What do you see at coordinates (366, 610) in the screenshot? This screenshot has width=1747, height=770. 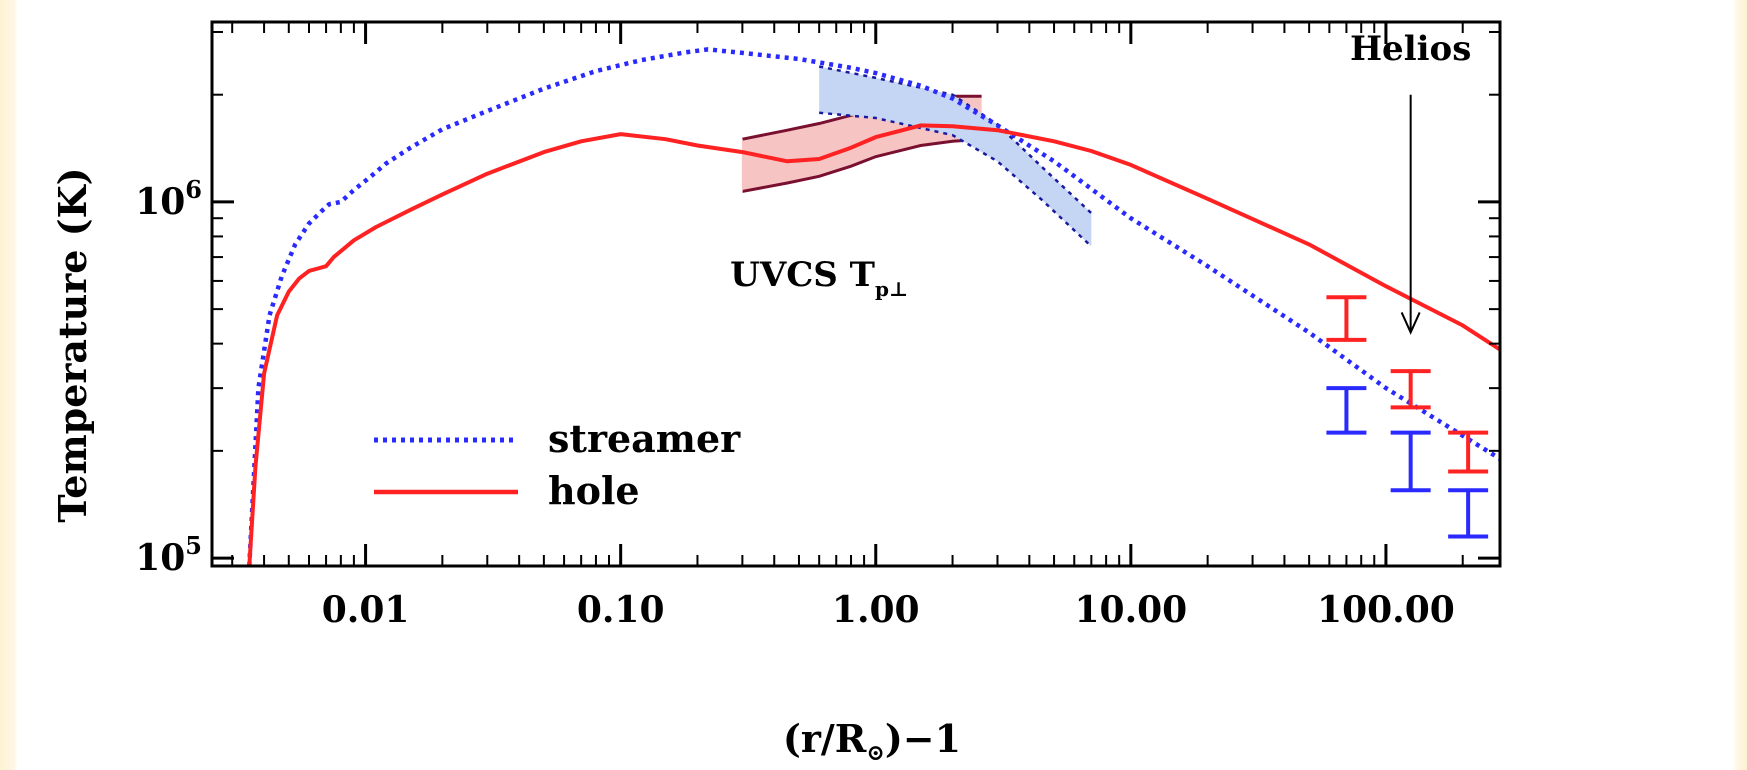 I see `x-tick-label: 0.01` at bounding box center [366, 610].